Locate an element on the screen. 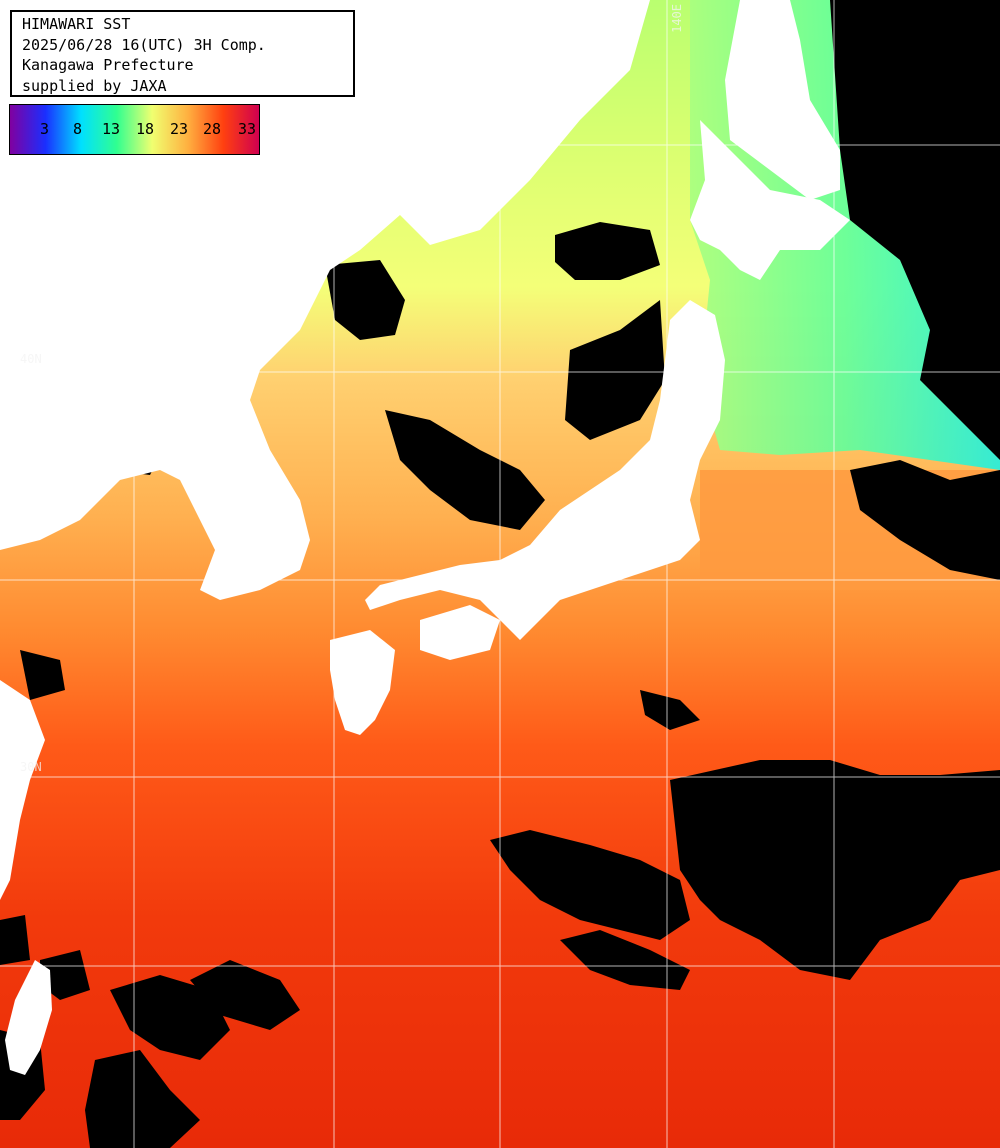  region-name: Kanagawa Prefecture is located at coordinates (108, 65).